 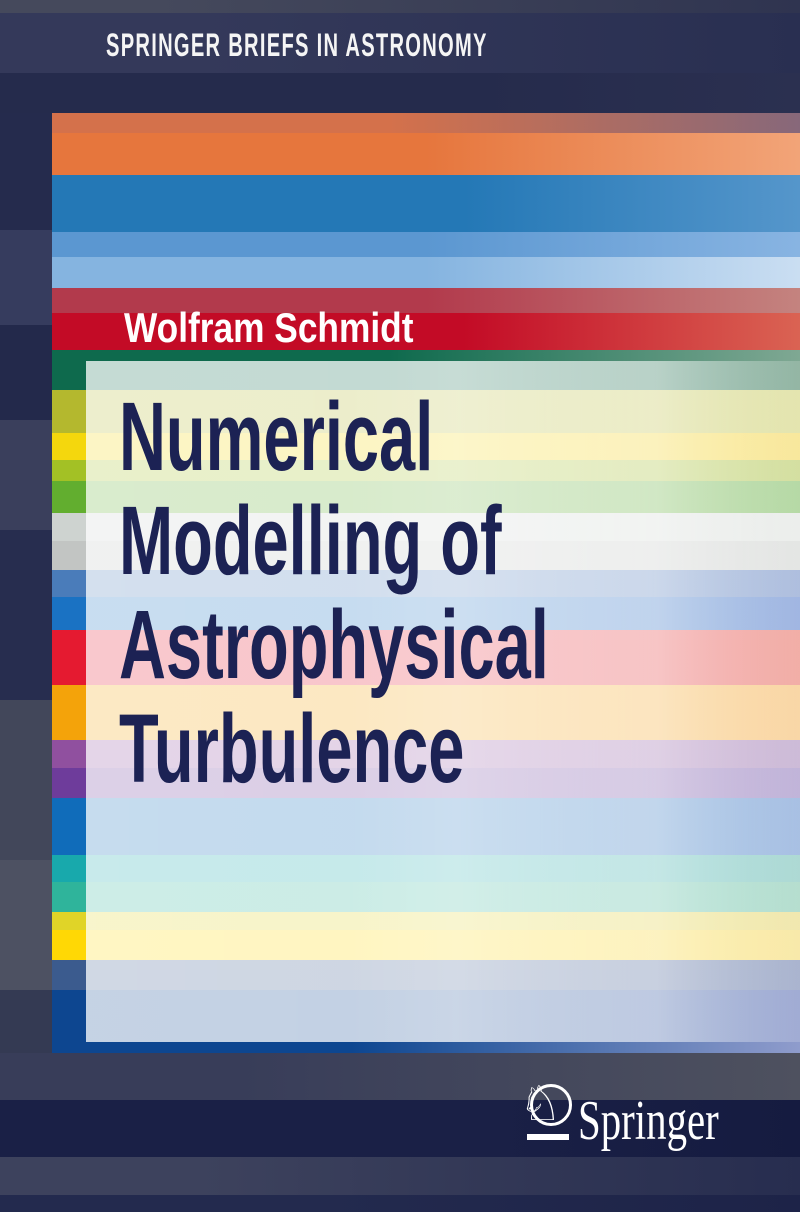 What do you see at coordinates (648, 1121) in the screenshot?
I see `publisher-wordmark: Springer` at bounding box center [648, 1121].